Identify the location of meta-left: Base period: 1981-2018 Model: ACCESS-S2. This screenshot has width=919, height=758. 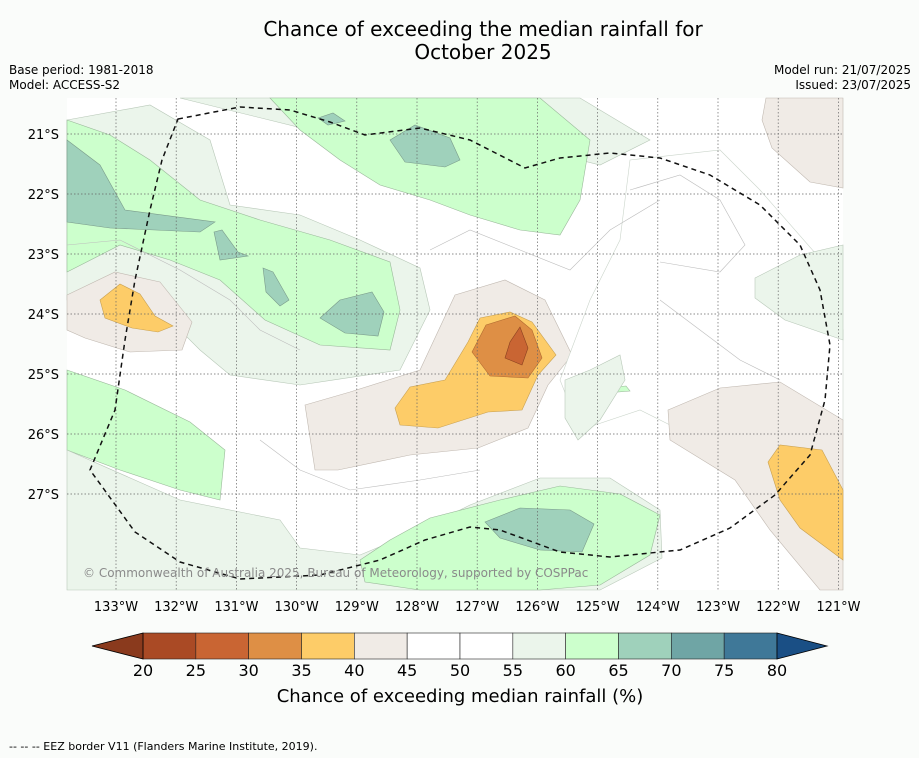
(81, 78).